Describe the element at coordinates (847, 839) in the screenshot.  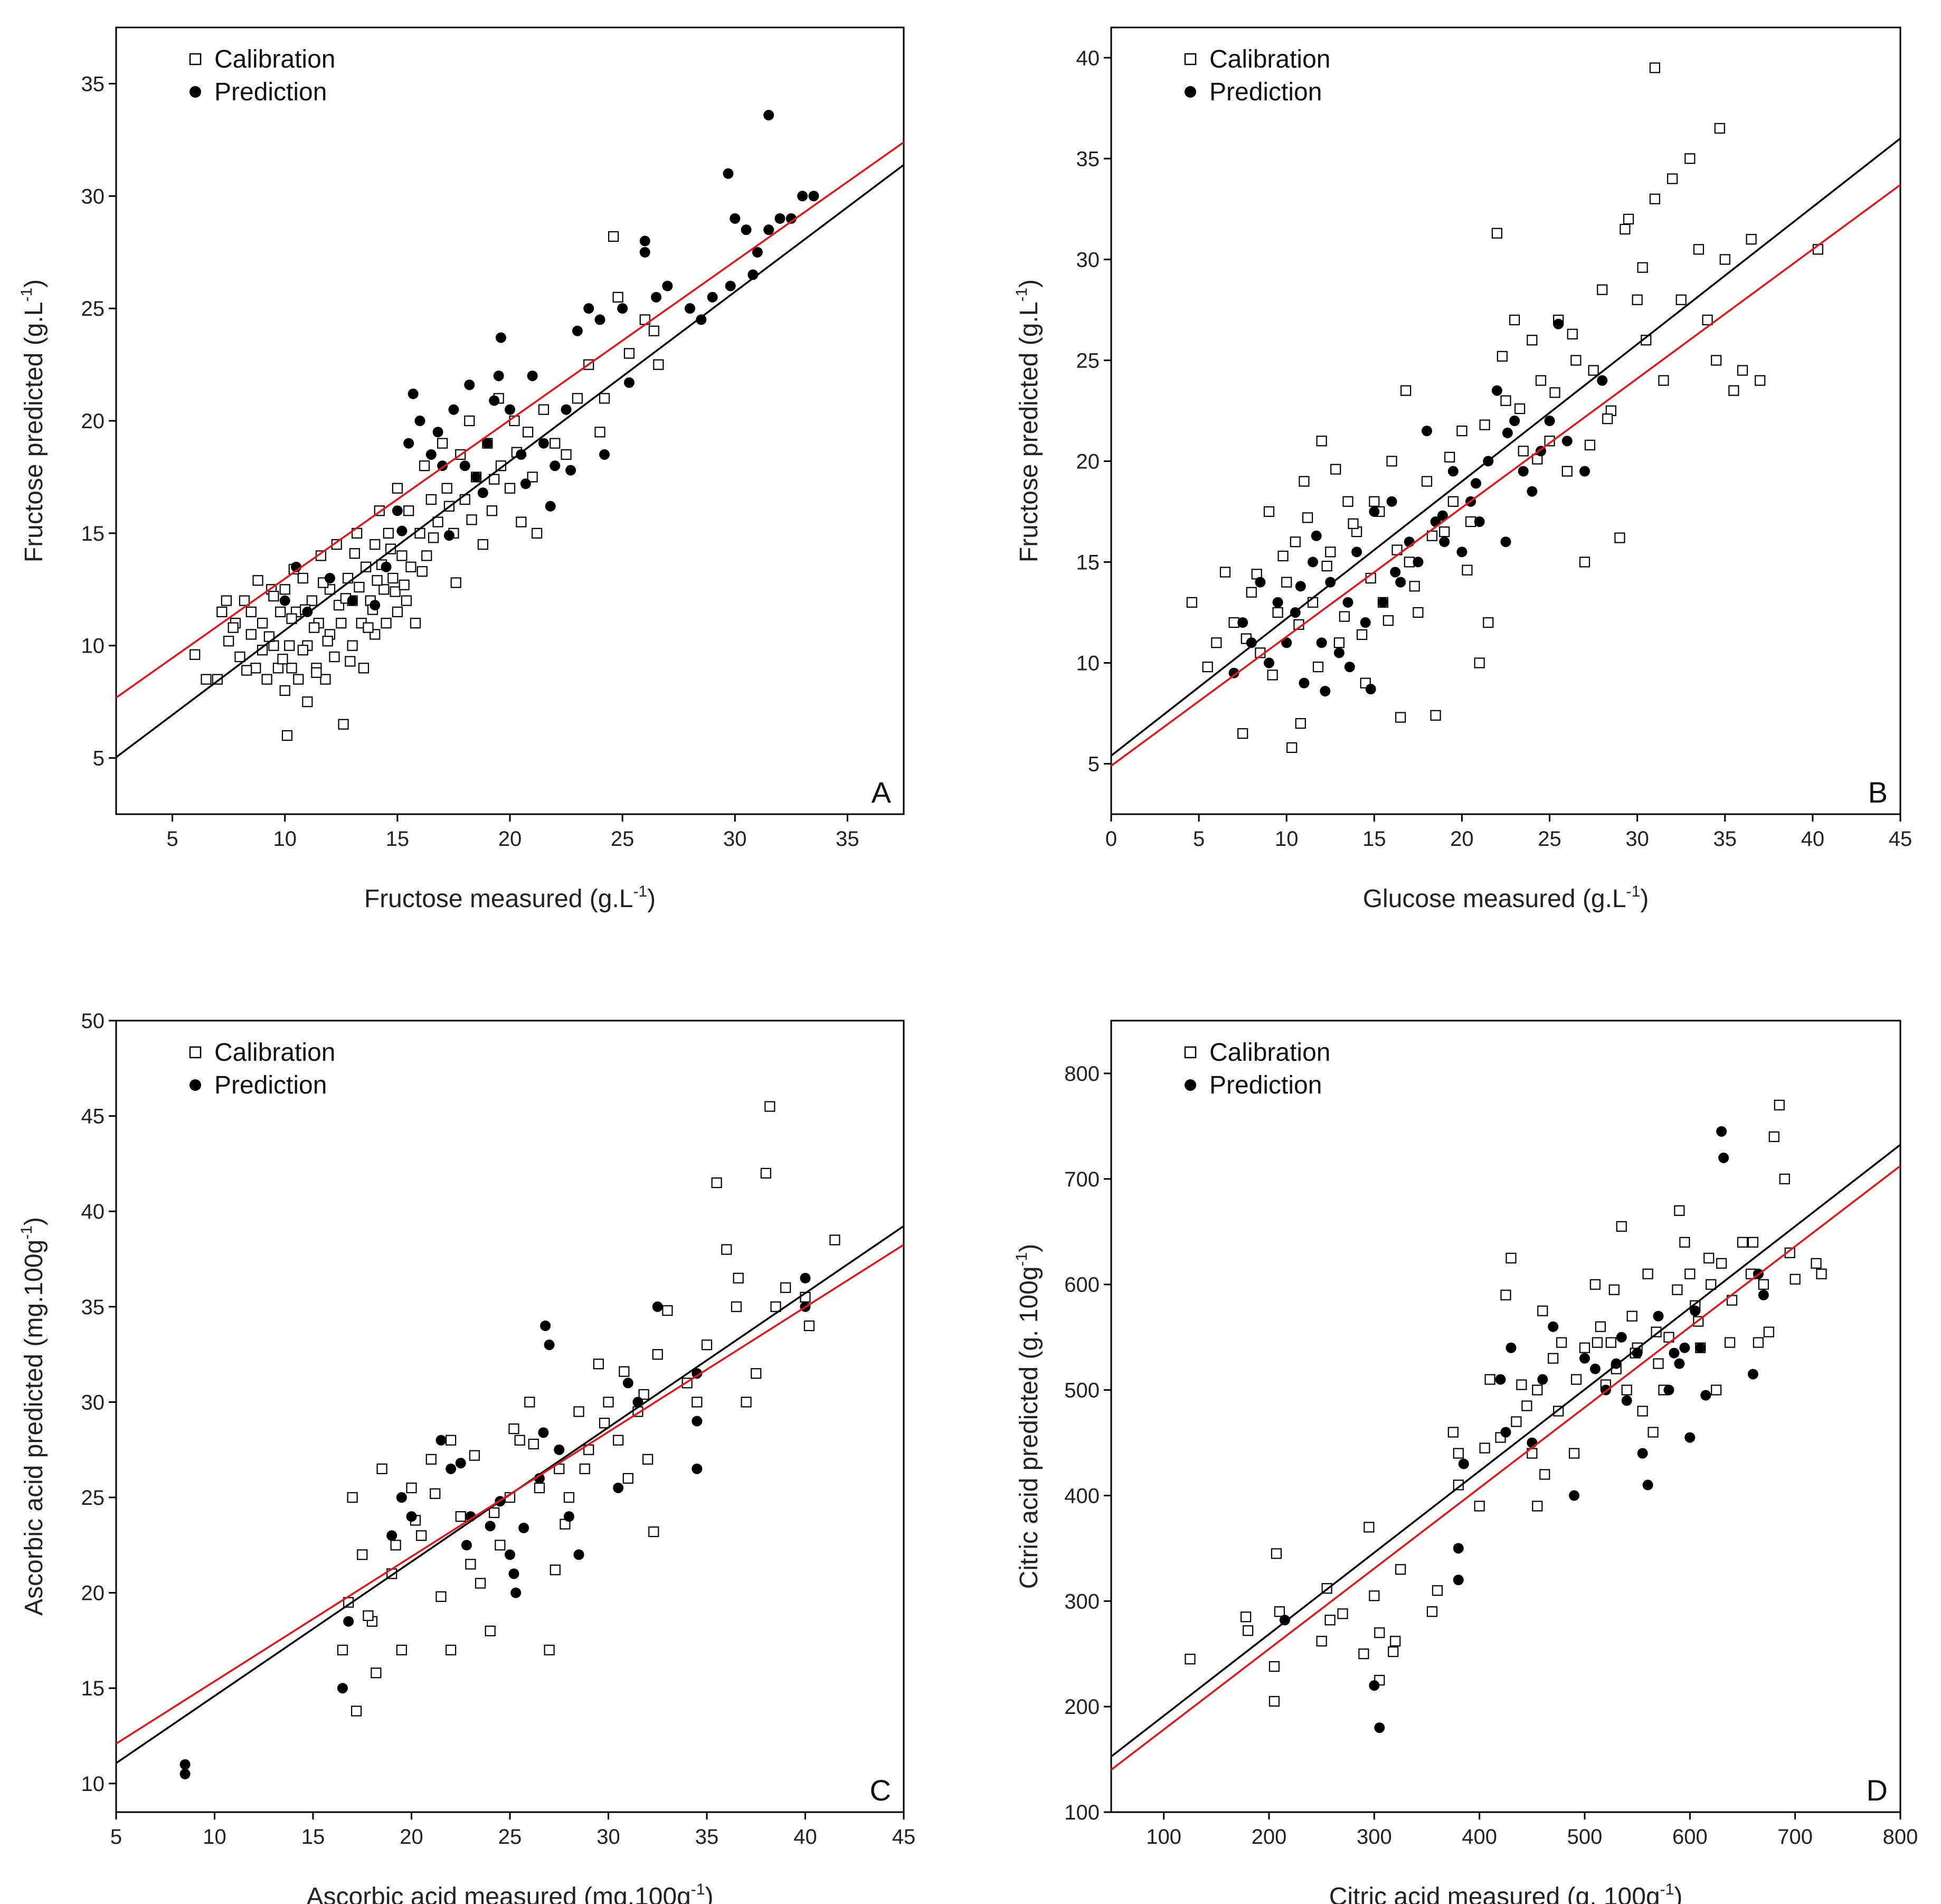
I see `x-tick-label: 35` at that location.